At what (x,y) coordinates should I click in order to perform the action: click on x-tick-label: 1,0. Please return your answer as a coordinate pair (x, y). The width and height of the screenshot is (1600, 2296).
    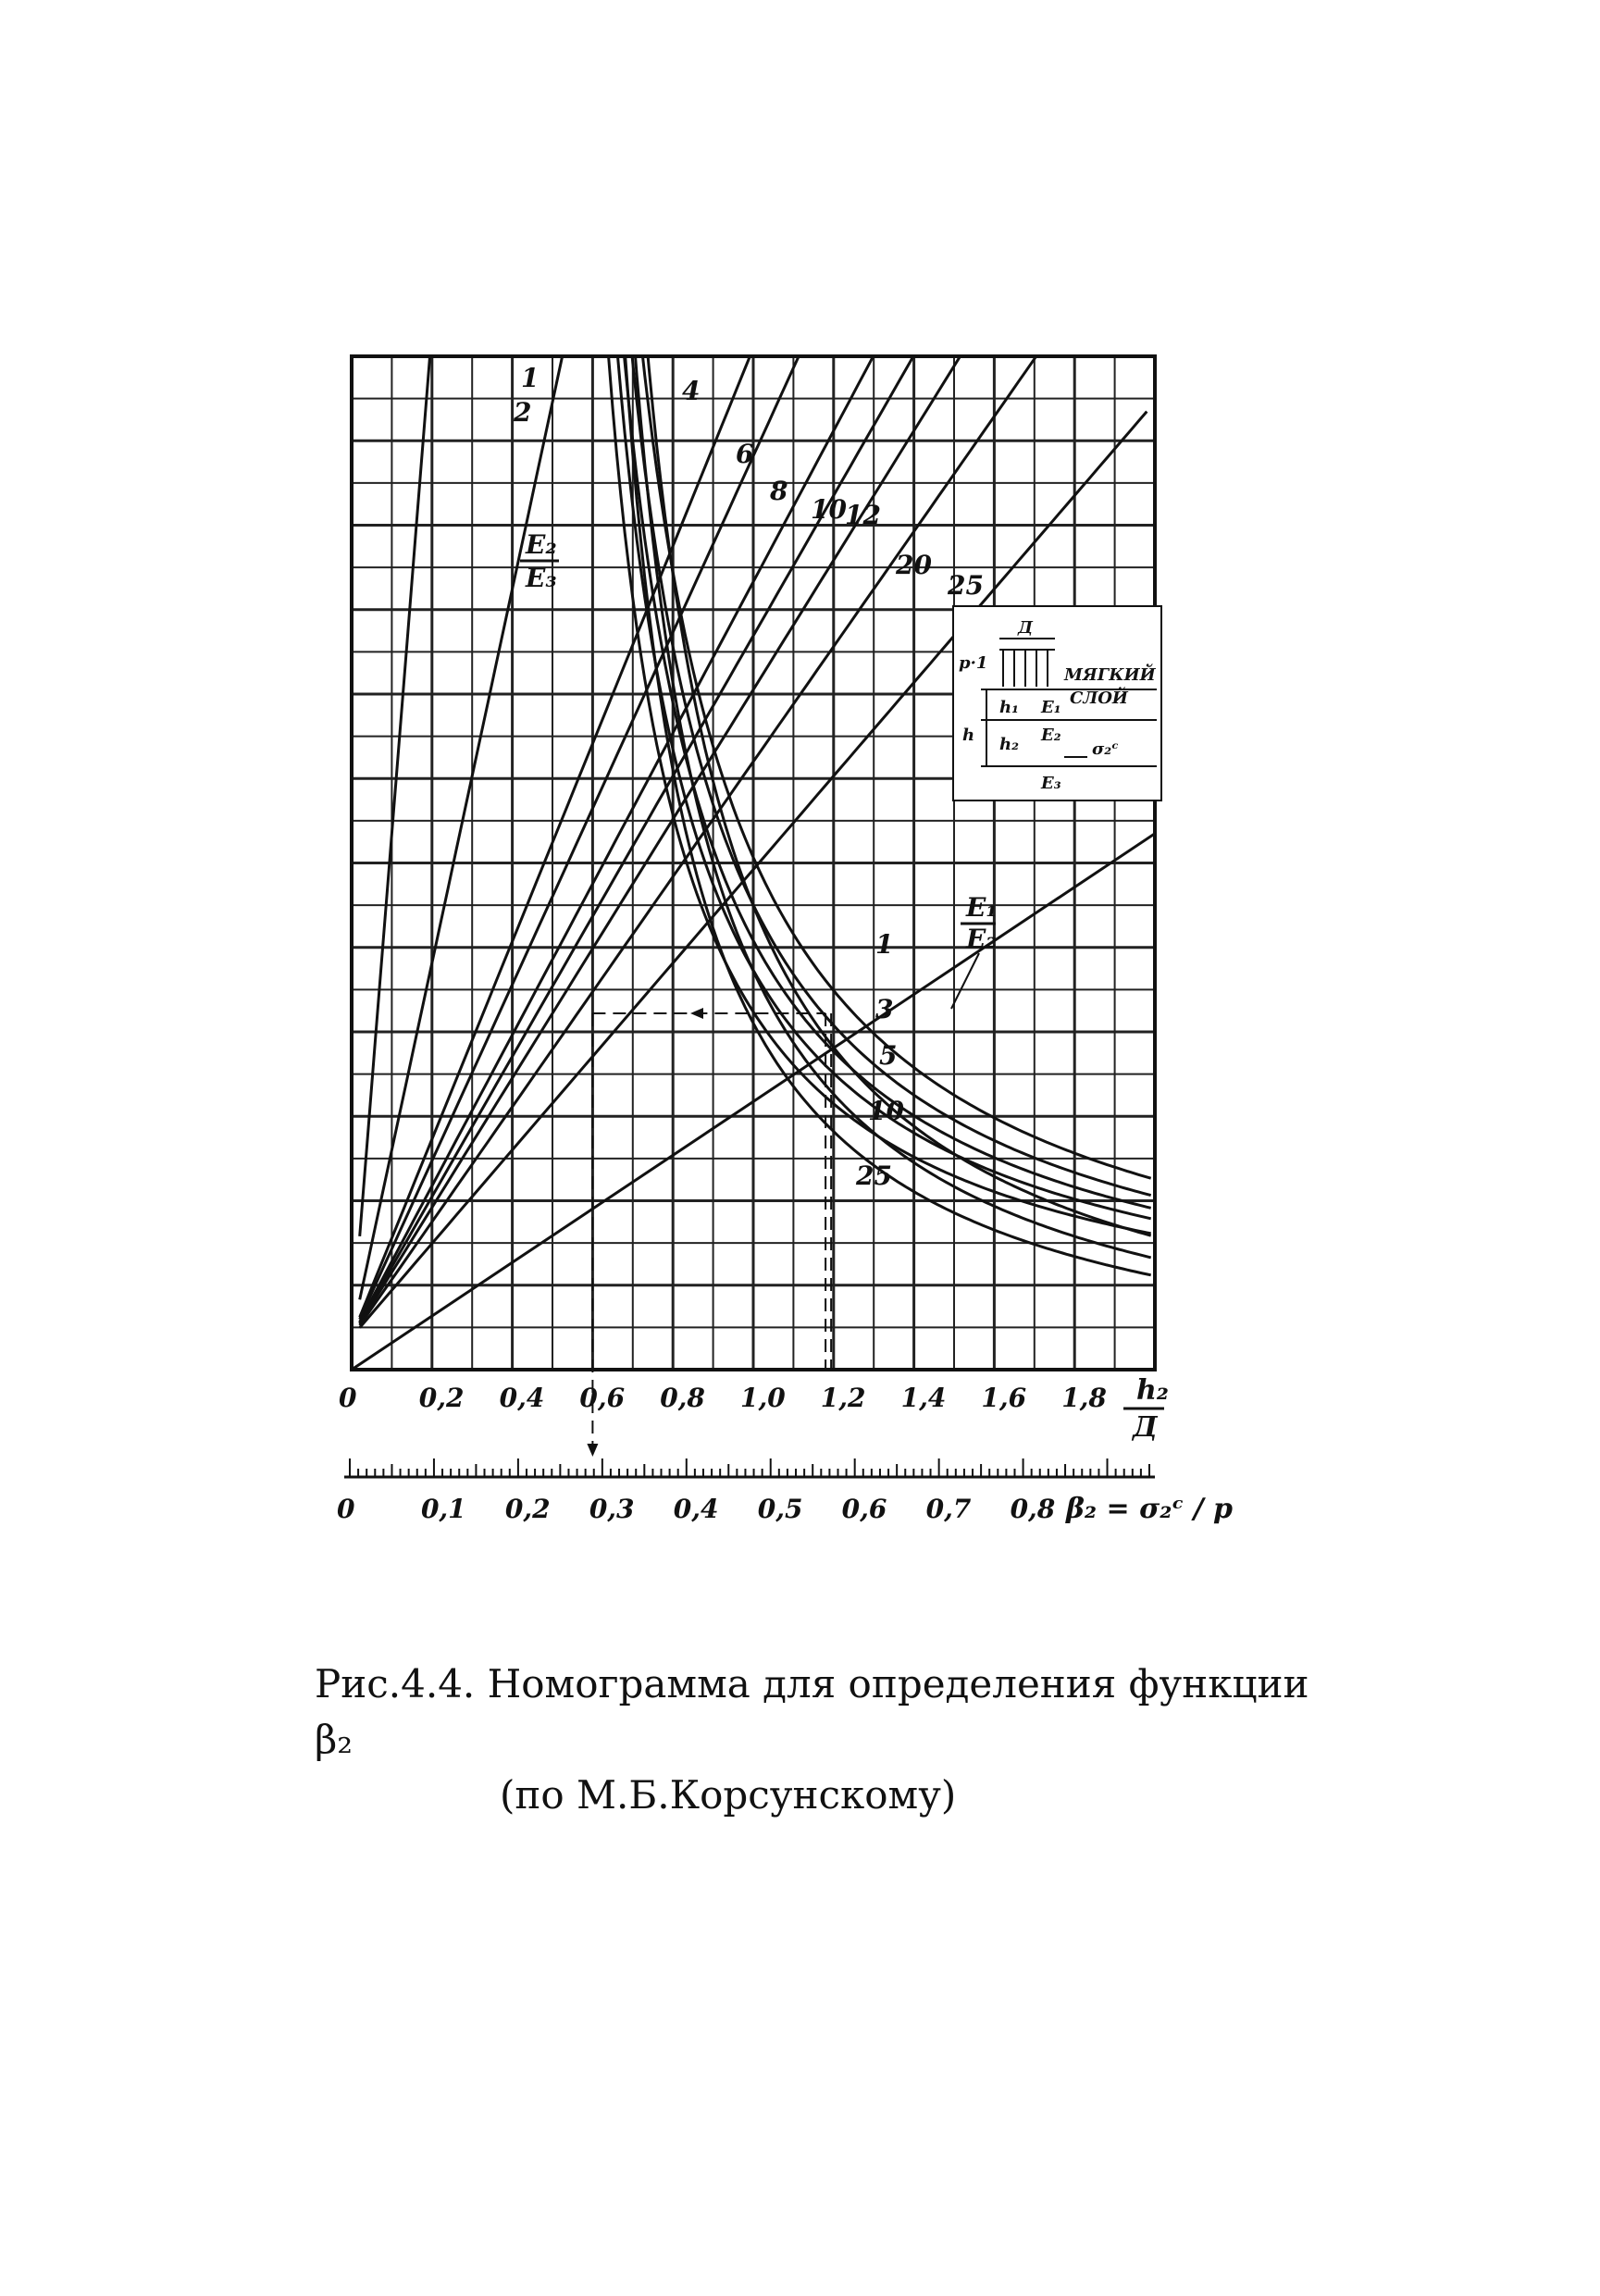
    Looking at the image, I should click on (763, 1398).